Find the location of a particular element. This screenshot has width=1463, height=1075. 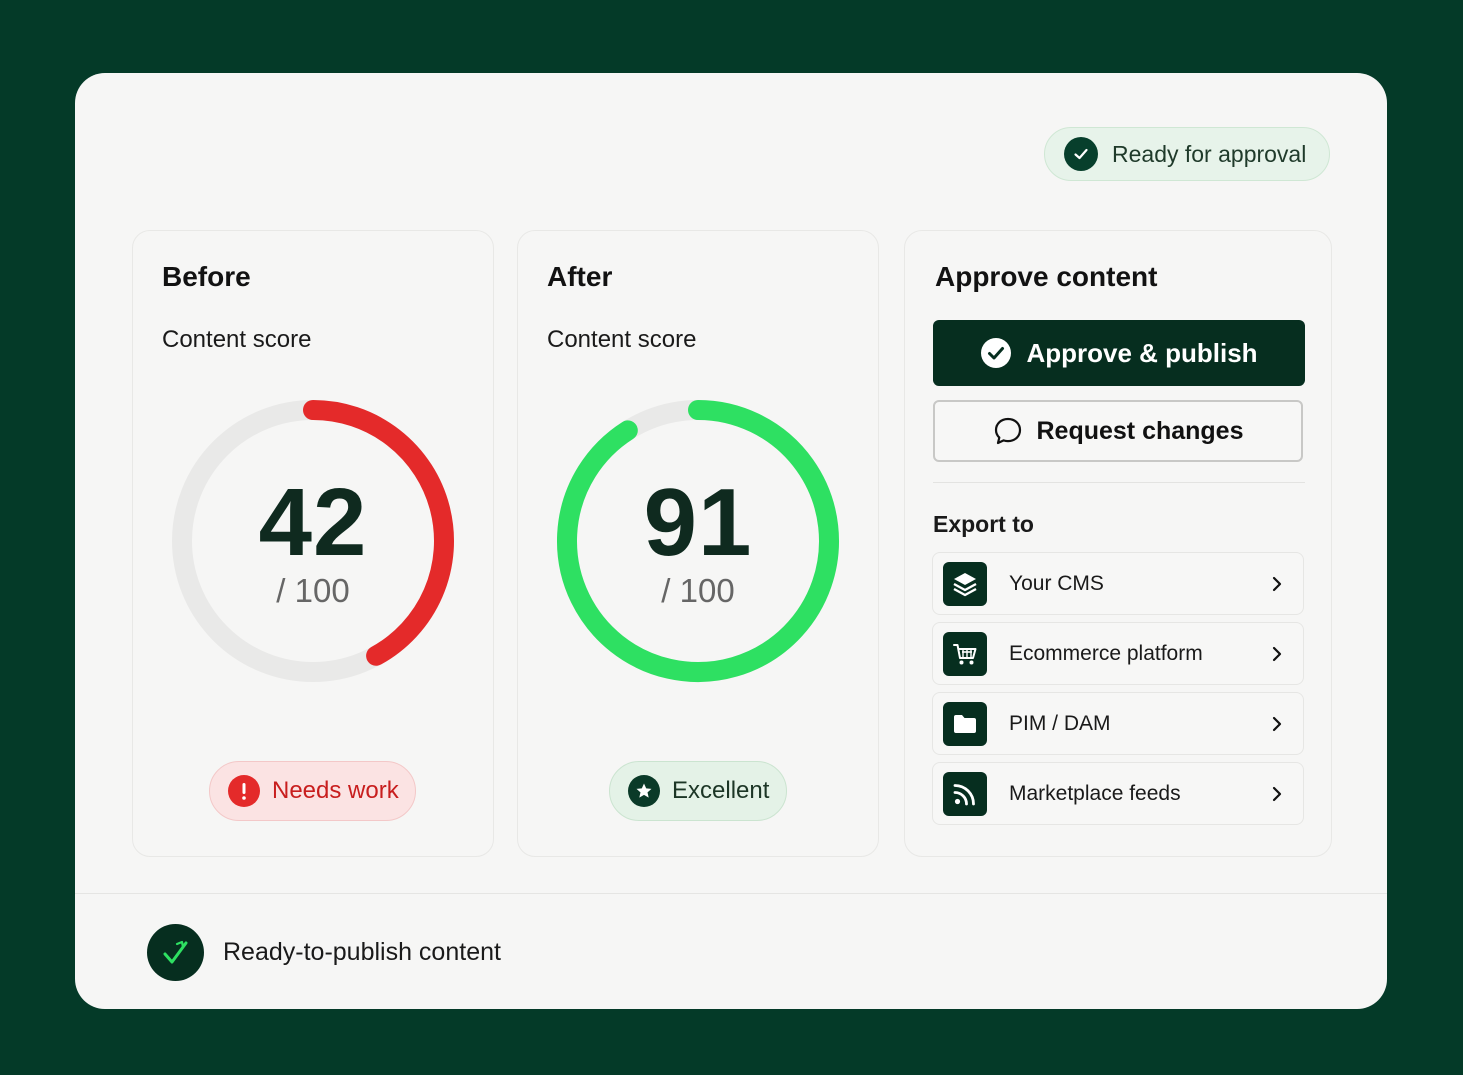

after-panel: After Content score 91 / 100 Excellent is located at coordinates (698, 543).